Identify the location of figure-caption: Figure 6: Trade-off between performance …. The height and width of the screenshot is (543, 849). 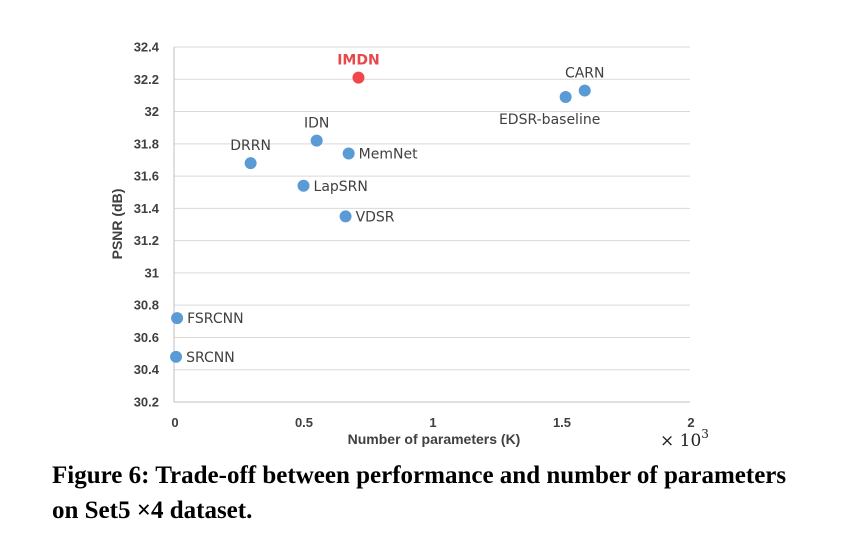
(419, 493).